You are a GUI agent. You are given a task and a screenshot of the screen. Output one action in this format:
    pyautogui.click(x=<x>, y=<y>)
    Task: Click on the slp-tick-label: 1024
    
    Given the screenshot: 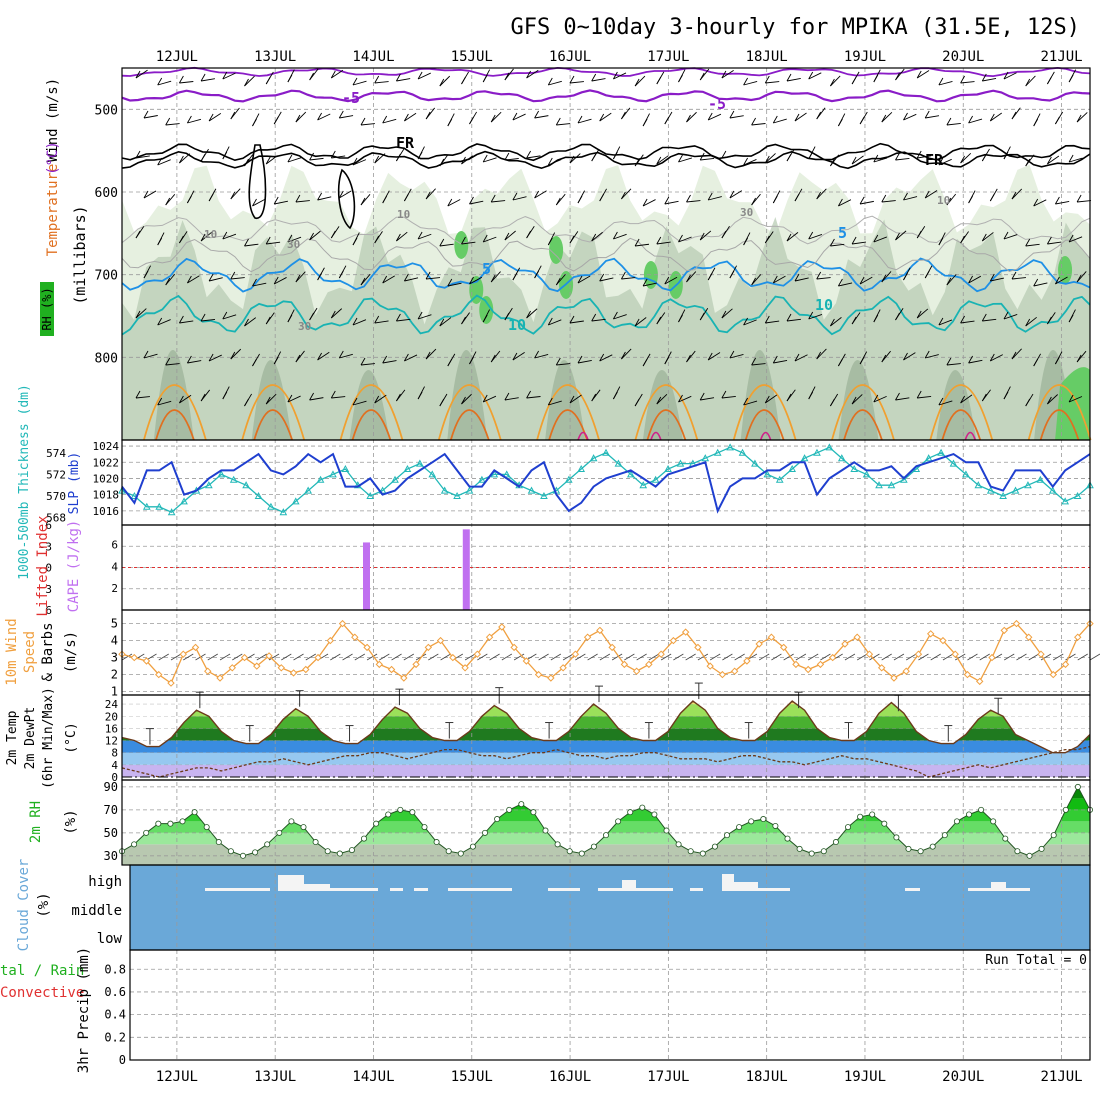 What is the action you would take?
    pyautogui.click(x=106, y=446)
    